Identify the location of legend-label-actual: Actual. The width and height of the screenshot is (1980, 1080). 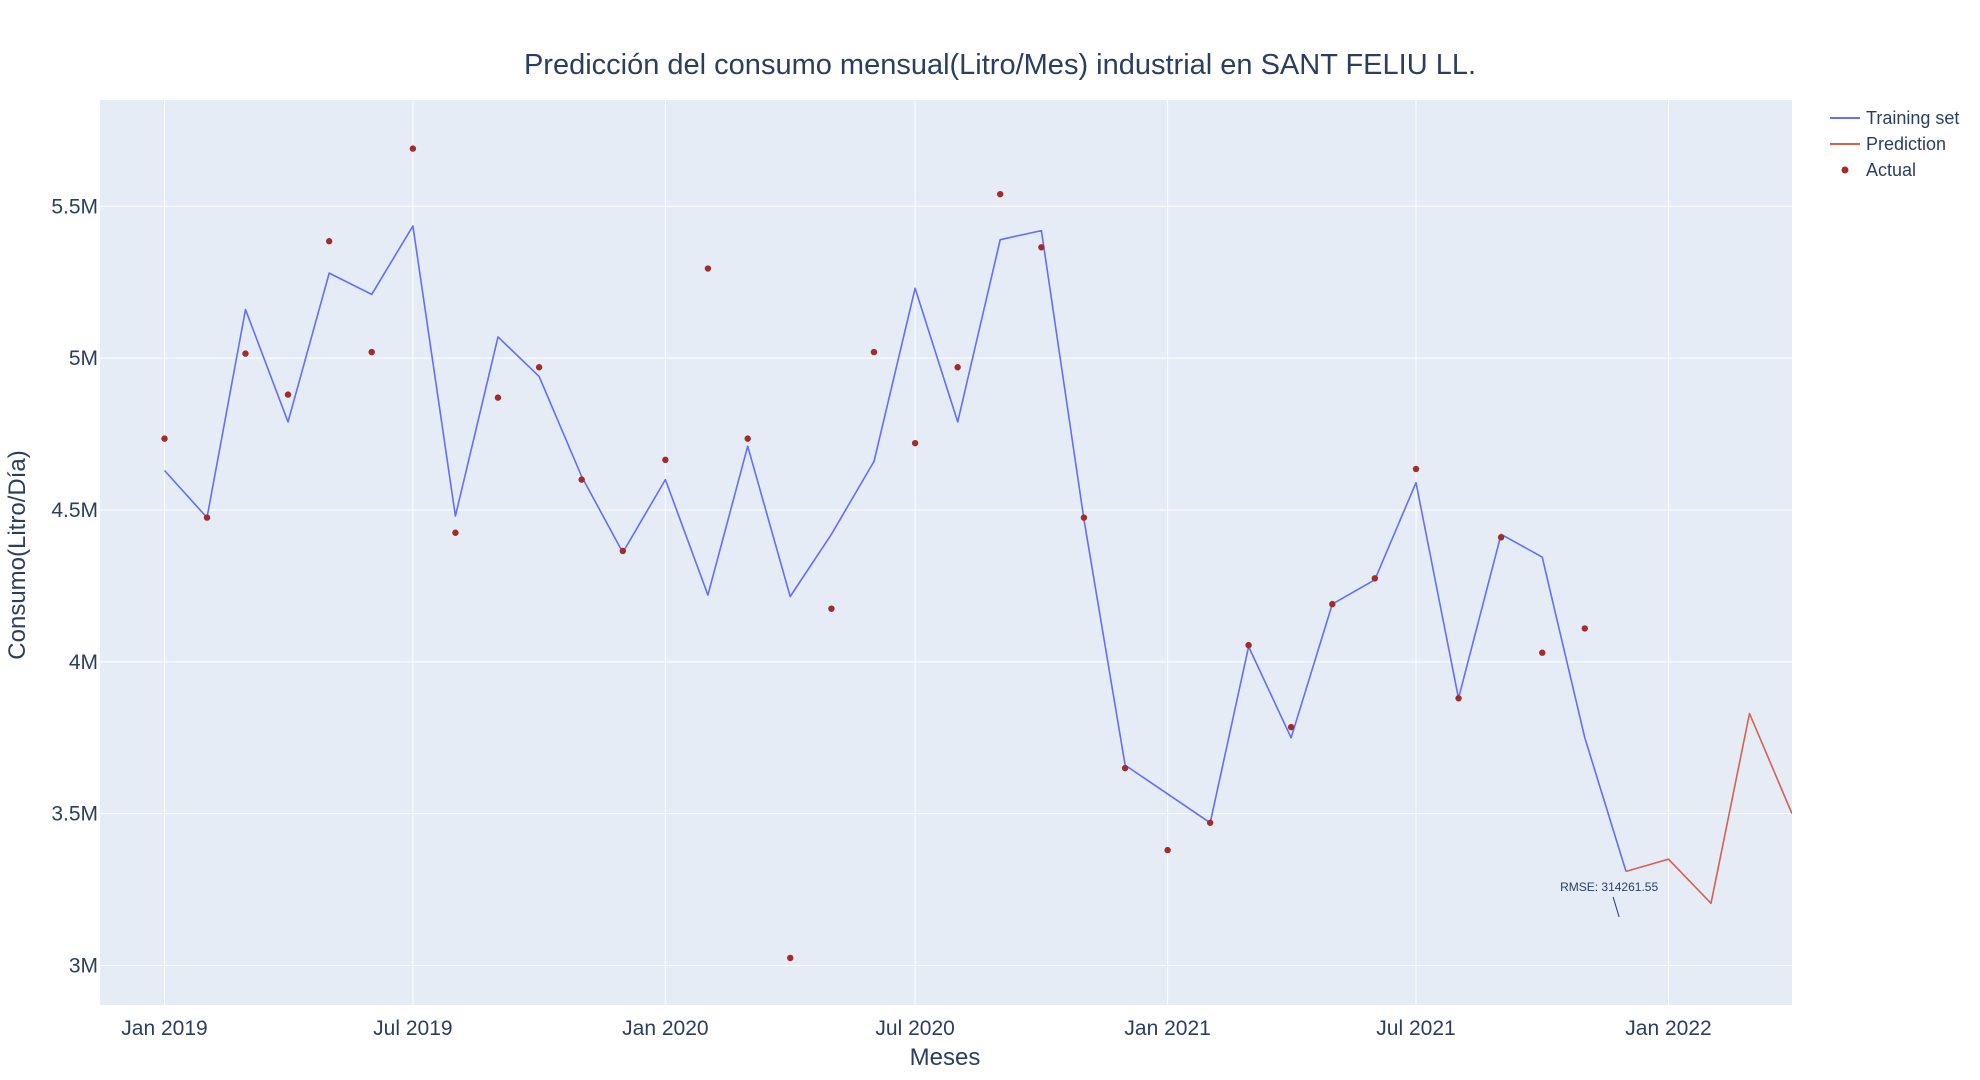
(1891, 170).